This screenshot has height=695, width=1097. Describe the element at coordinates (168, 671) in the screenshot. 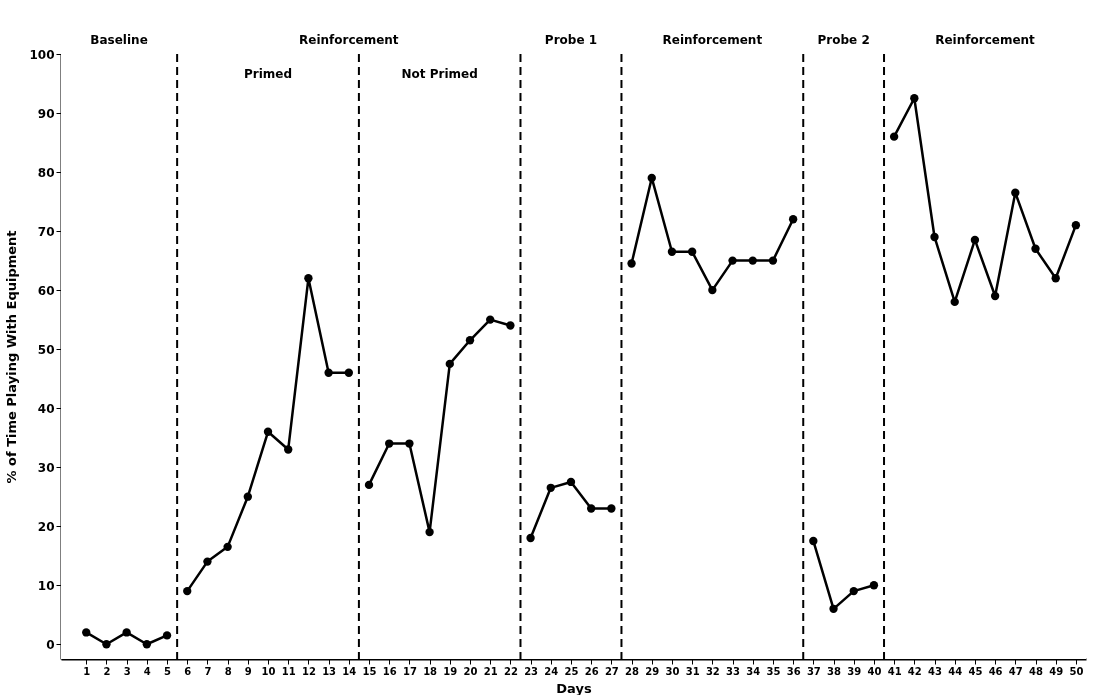

I see `x-tick-label: 5` at that location.